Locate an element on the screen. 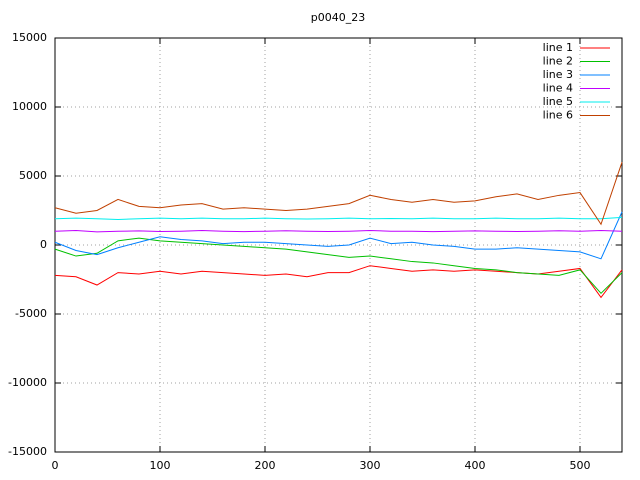  y-tick-label: 0 is located at coordinates (43, 244).